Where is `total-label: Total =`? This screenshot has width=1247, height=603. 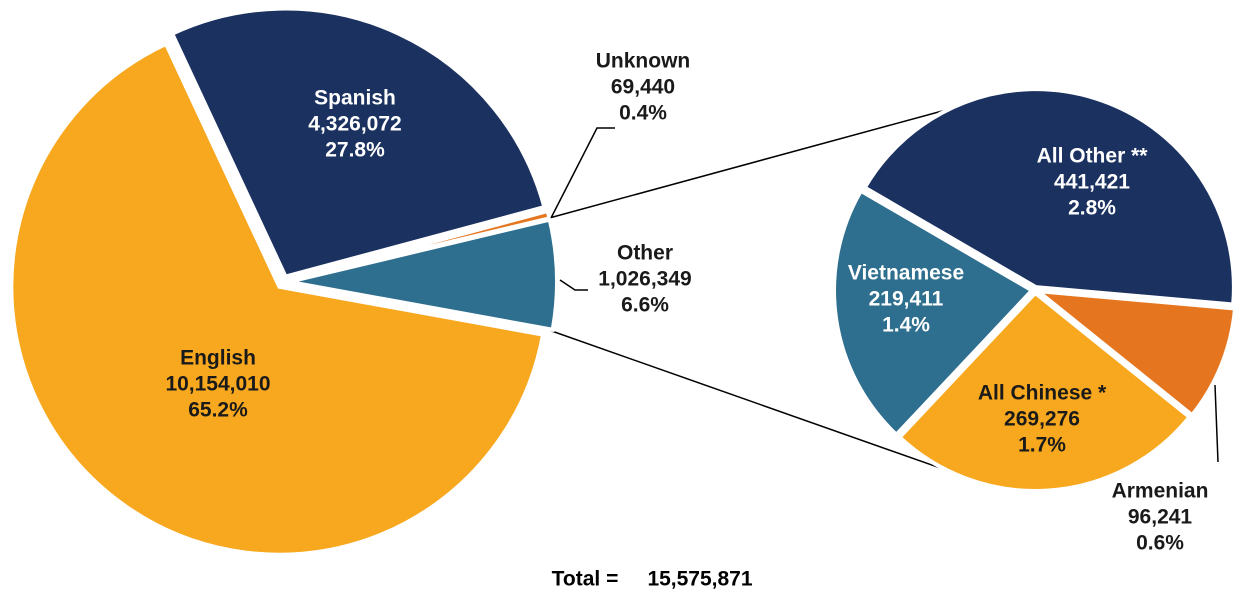
total-label: Total = is located at coordinates (585, 579).